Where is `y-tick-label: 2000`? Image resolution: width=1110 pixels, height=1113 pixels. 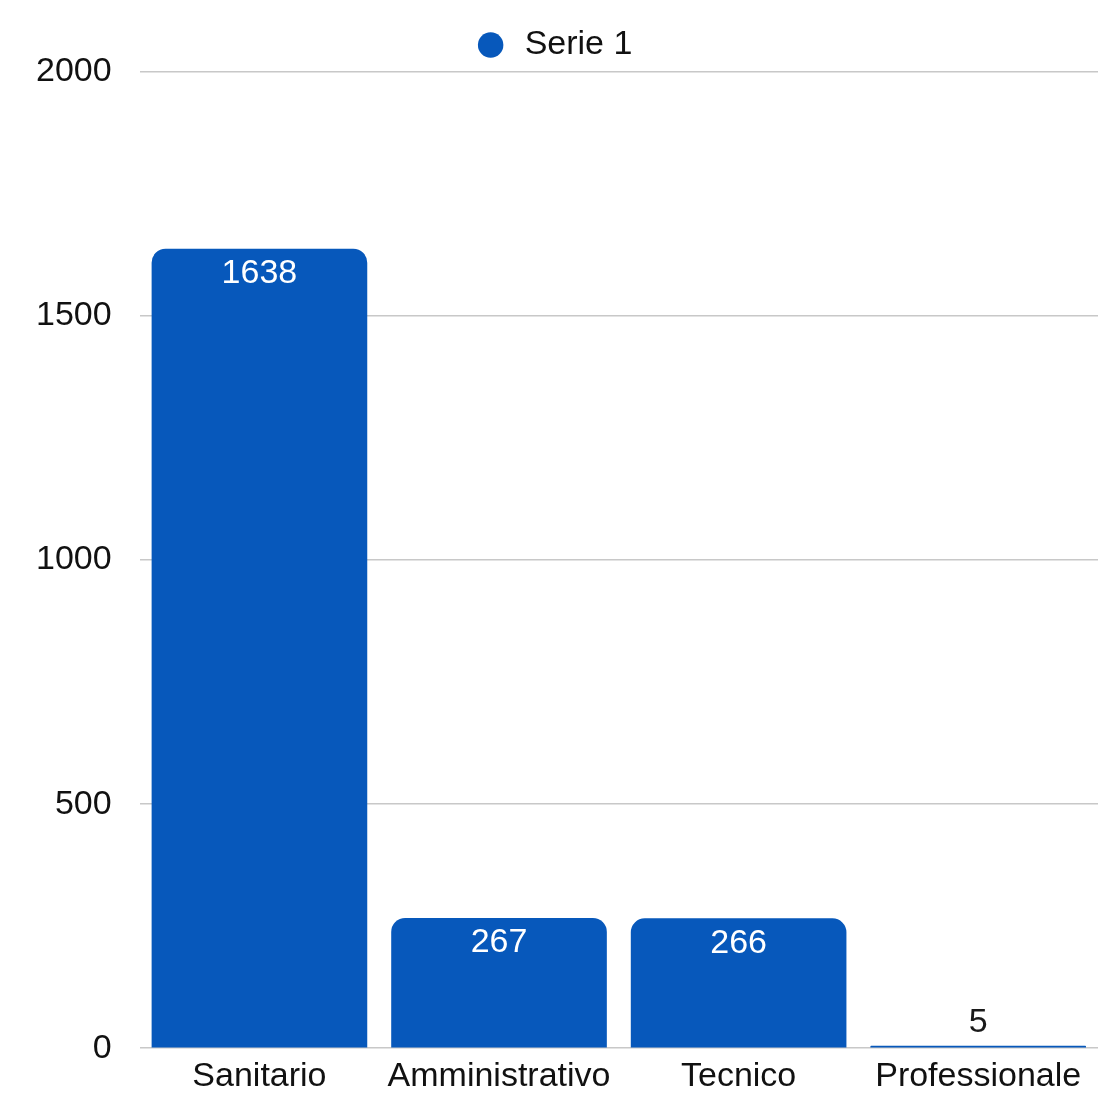
y-tick-label: 2000 is located at coordinates (74, 69).